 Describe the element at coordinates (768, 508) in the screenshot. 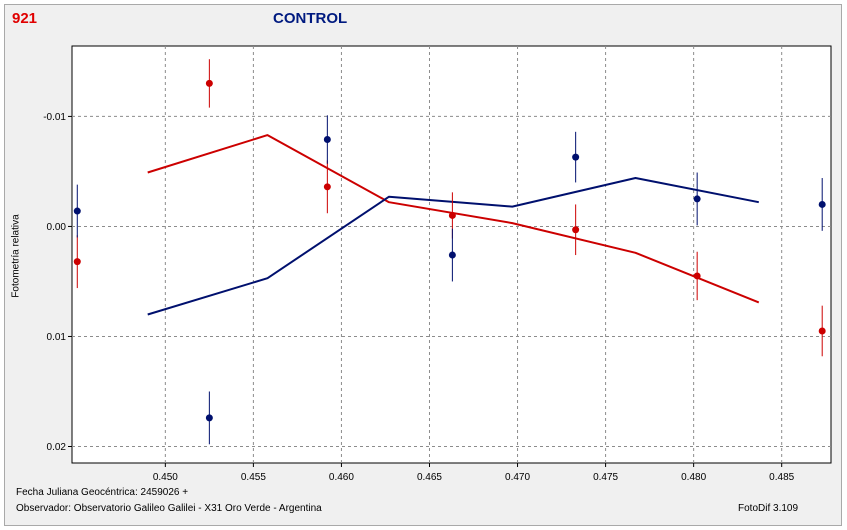

I see `software-version: FotoDif 3.109` at that location.